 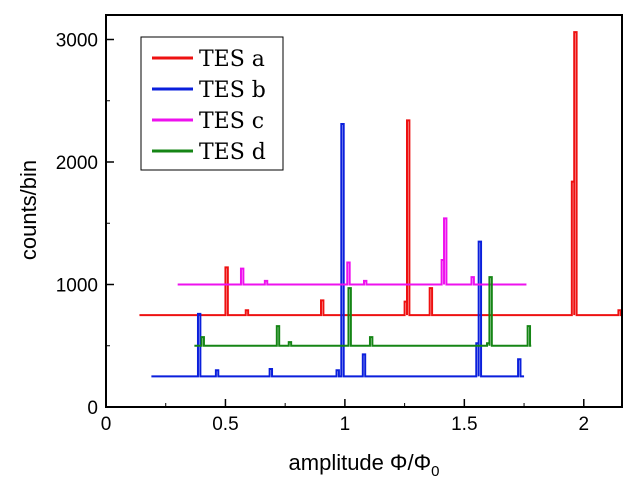 I want to click on y-tick-label: 1000, so click(x=77, y=286).